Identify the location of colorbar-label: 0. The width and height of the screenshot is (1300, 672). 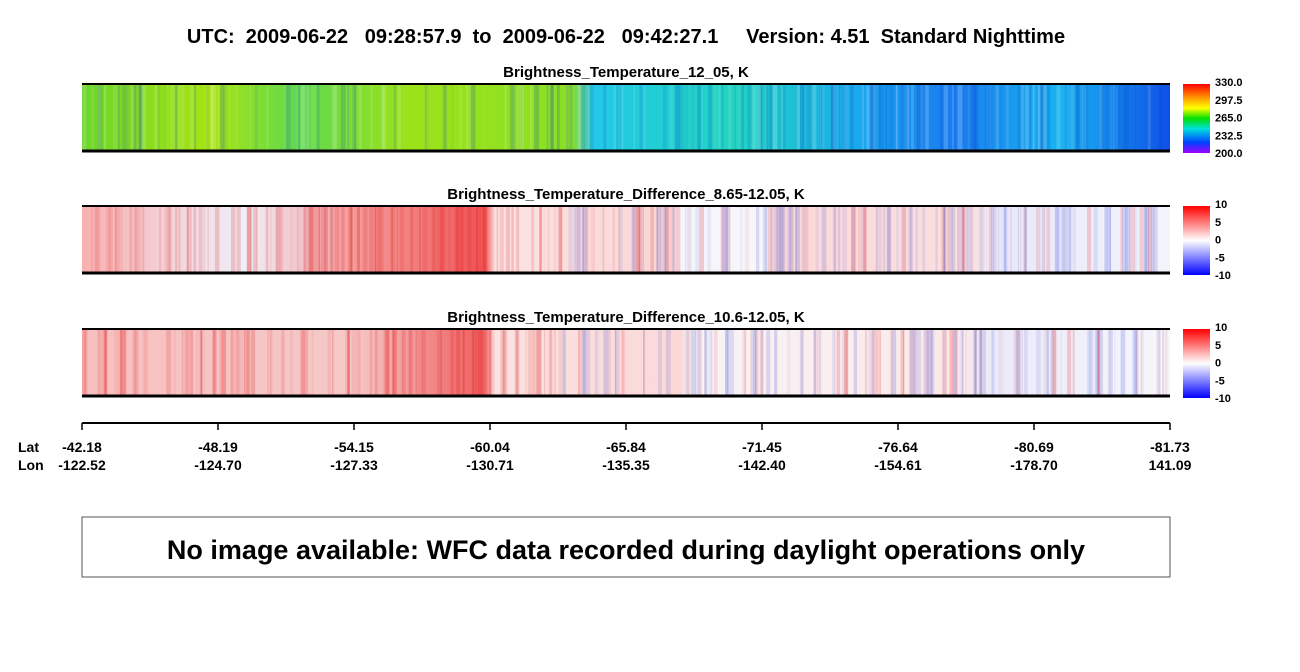
(1218, 364).